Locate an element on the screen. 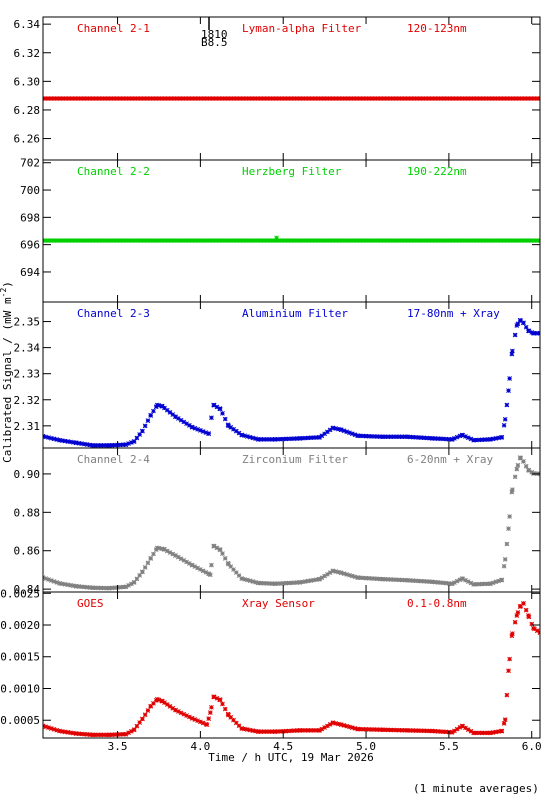 Image resolution: width=550 pixels, height=800 pixels. y-tick-label: 0.0025 is located at coordinates (20, 593).